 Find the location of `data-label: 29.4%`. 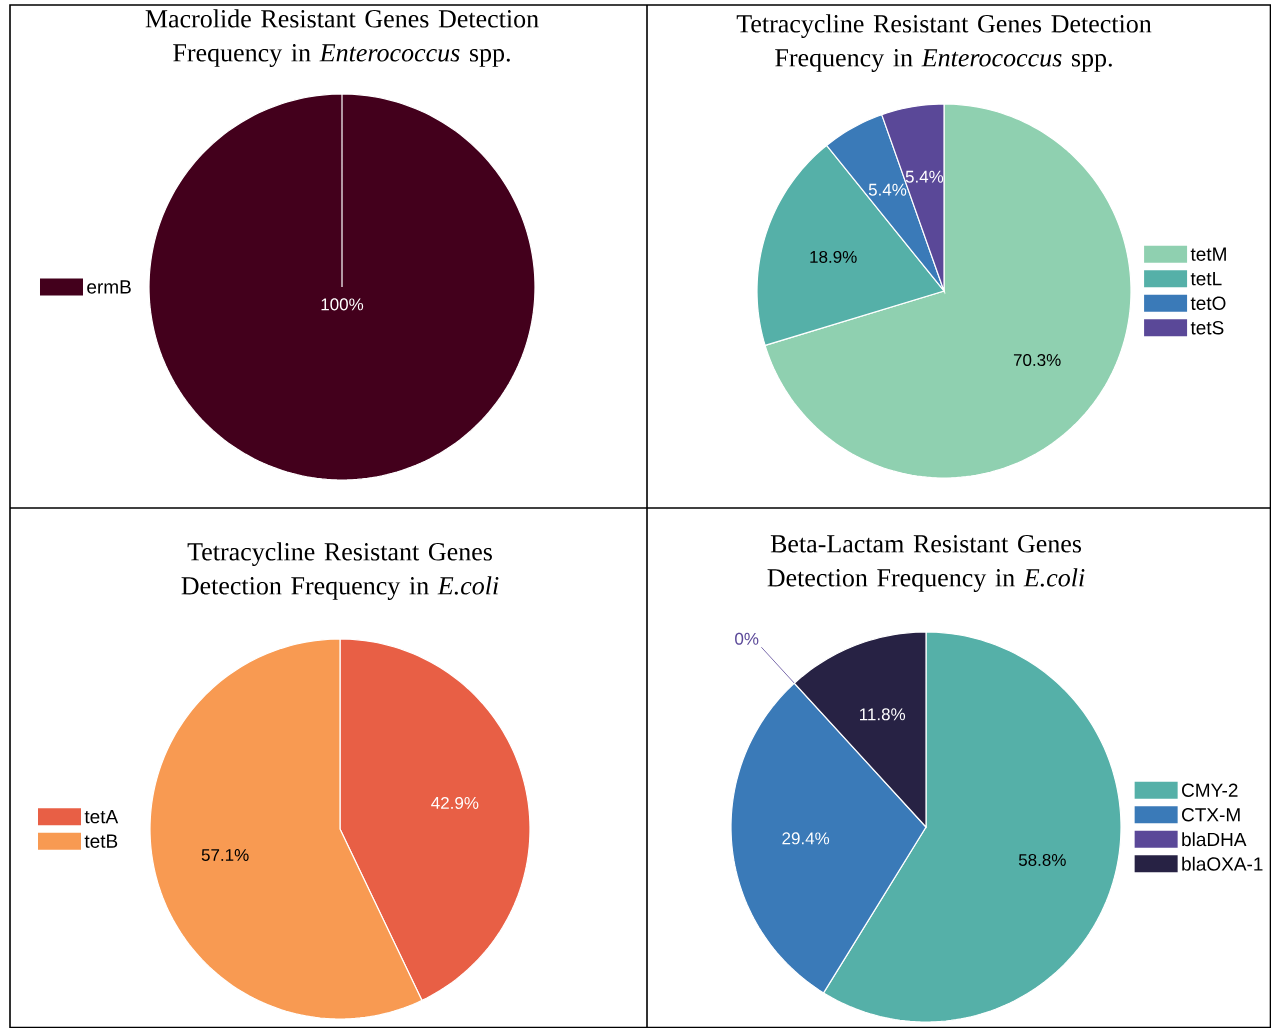

data-label: 29.4% is located at coordinates (806, 838).